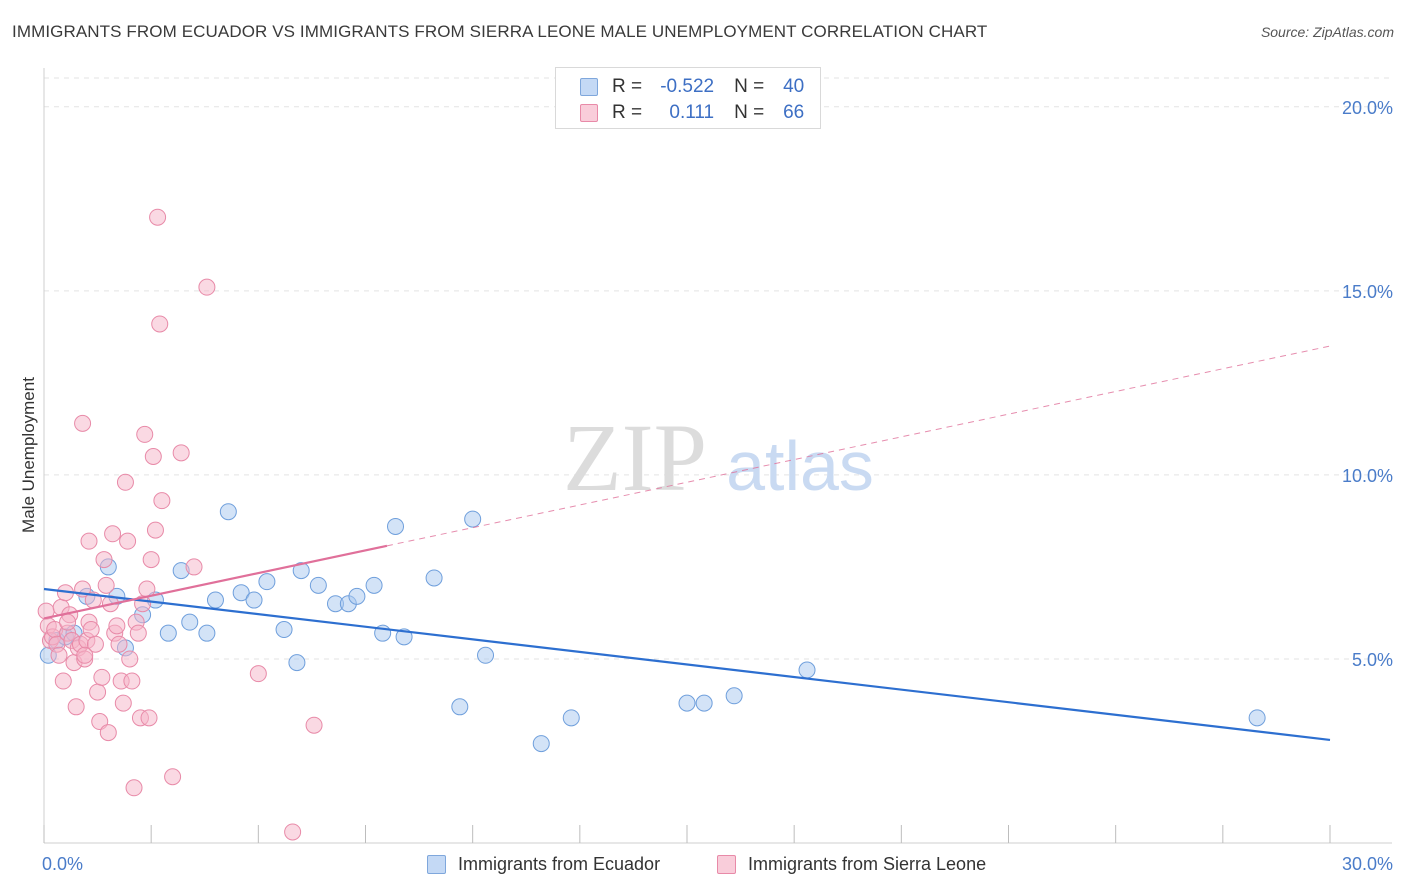 The height and width of the screenshot is (892, 1406). What do you see at coordinates (1367, 292) in the screenshot?
I see `y-tick-label: 15.0%` at bounding box center [1367, 292].